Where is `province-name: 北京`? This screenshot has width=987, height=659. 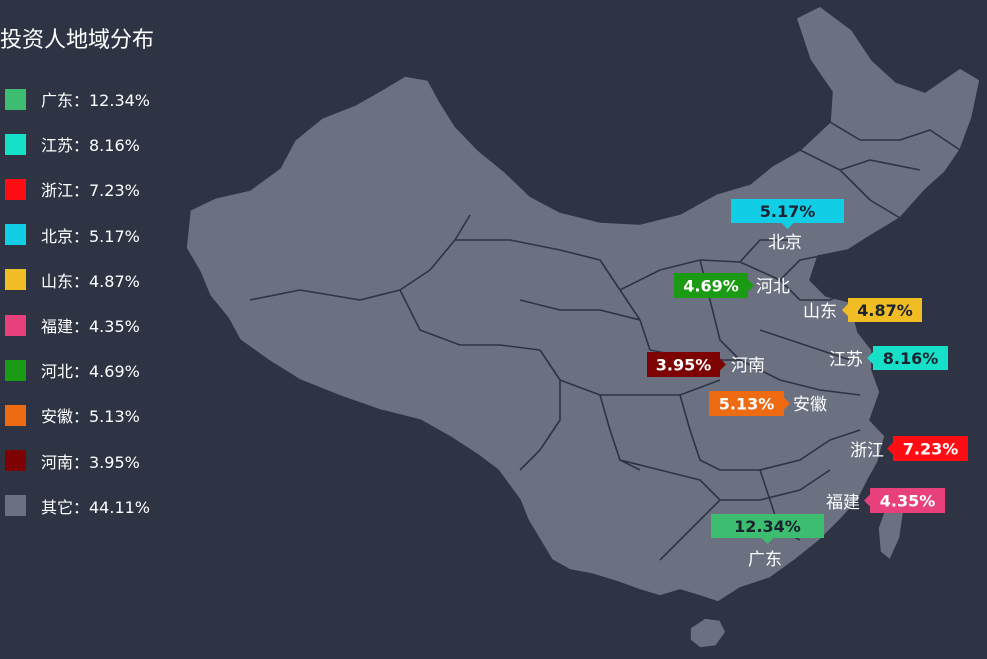
province-name: 北京 is located at coordinates (785, 243).